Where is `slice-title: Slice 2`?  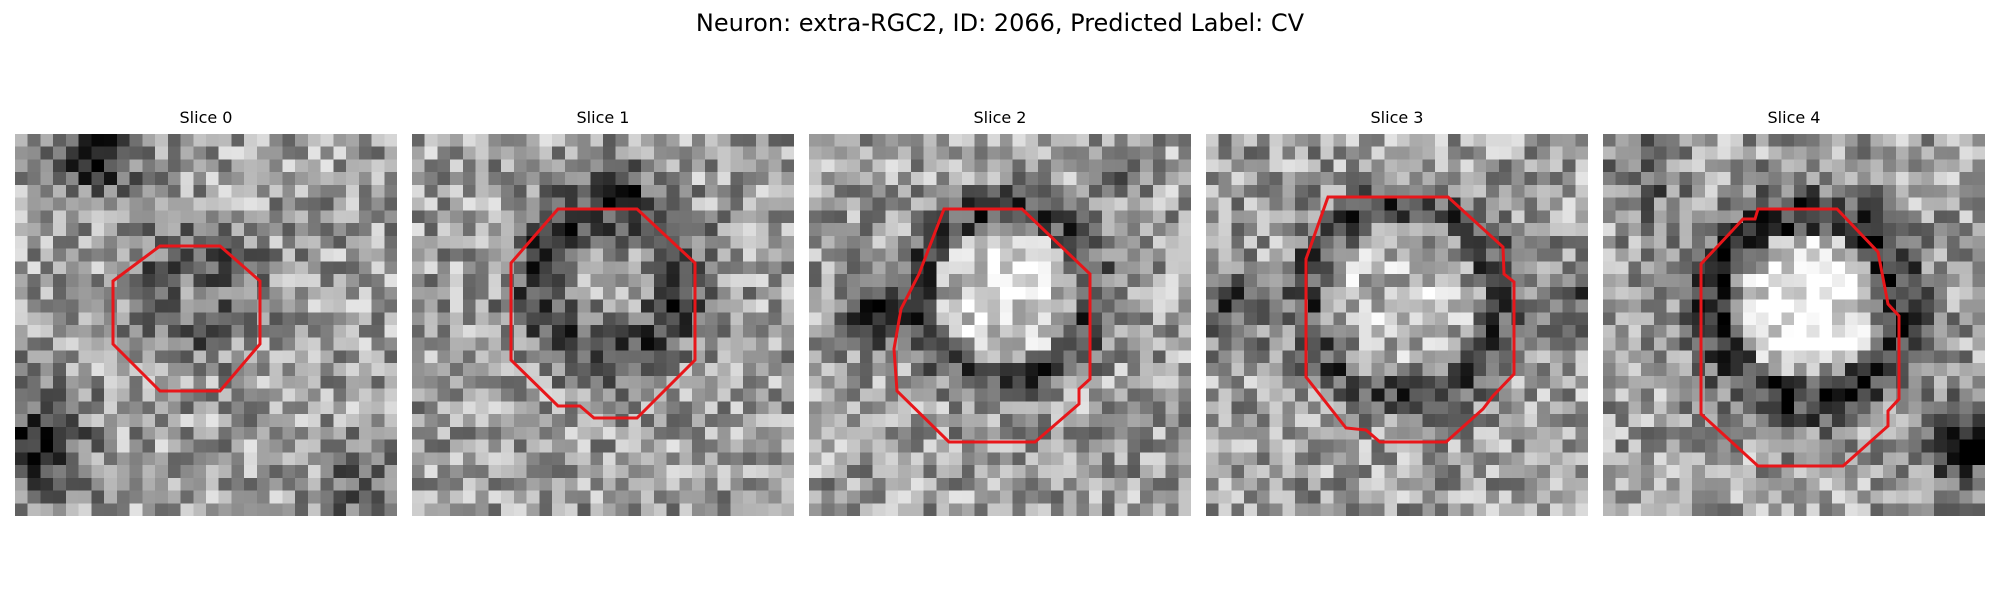 slice-title: Slice 2 is located at coordinates (1000, 117).